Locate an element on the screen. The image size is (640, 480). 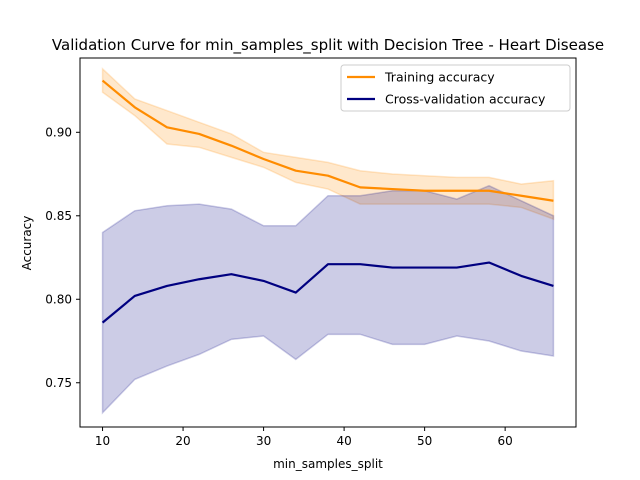
x-tick-label: 60 is located at coordinates (505, 441).